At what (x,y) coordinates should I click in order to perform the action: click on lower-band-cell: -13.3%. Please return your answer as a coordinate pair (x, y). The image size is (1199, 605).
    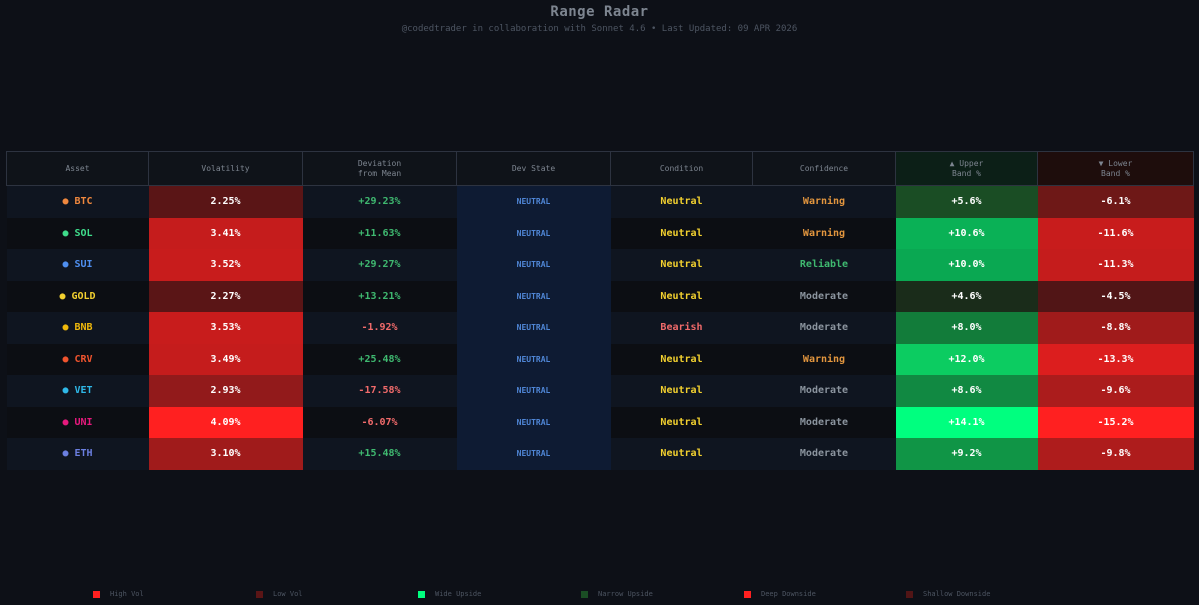
    Looking at the image, I should click on (1115, 359).